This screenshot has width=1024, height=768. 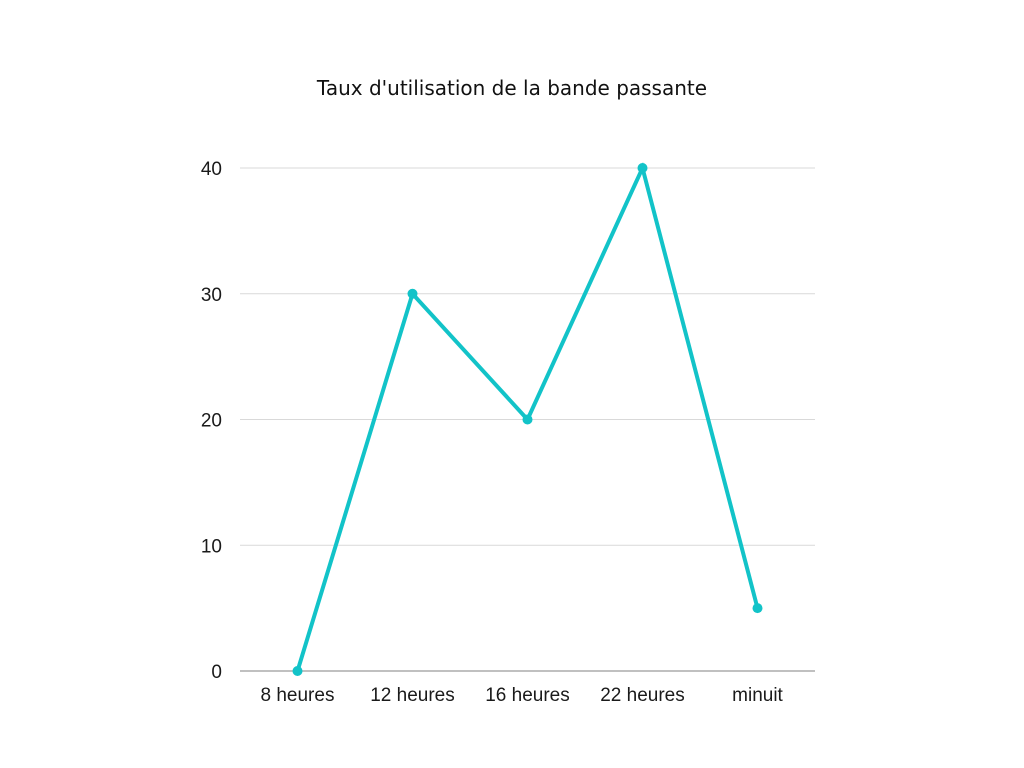 I want to click on y-tick-label: 40, so click(x=211, y=169).